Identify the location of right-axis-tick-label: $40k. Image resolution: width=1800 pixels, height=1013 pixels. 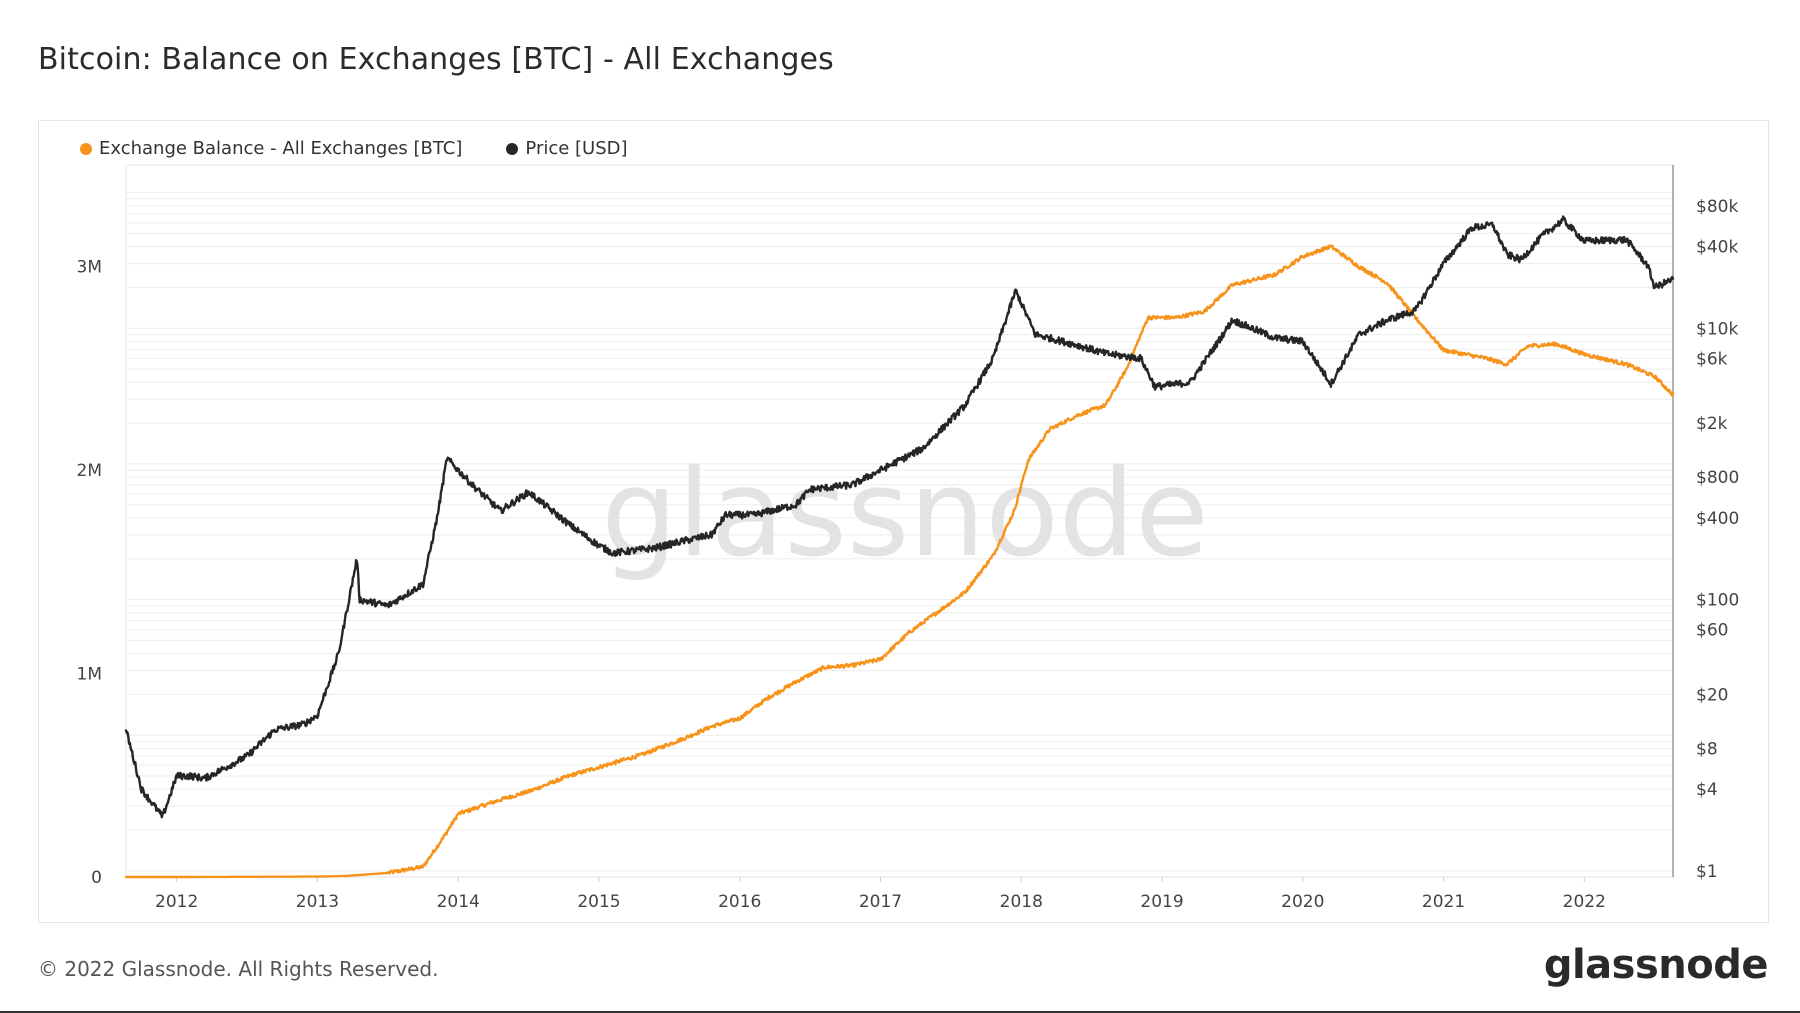
(1717, 248).